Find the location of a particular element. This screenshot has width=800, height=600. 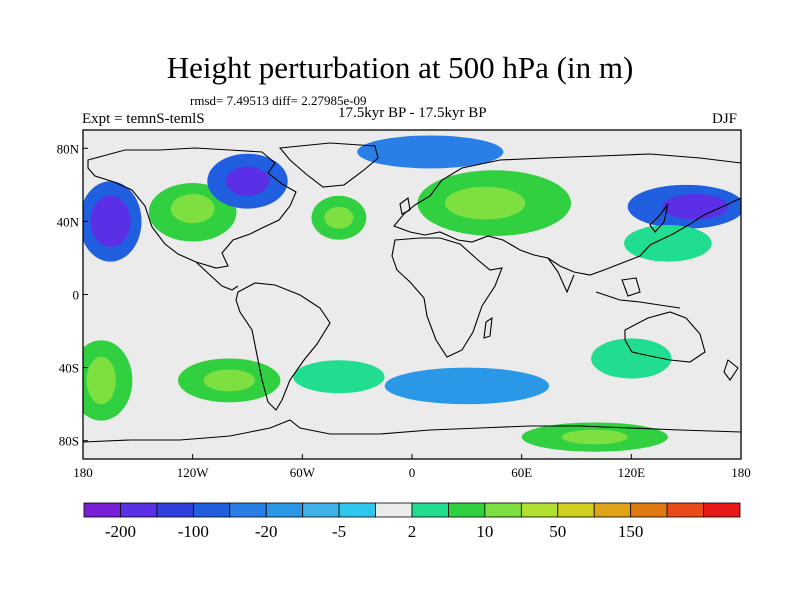

y-tick-label-2: 0 is located at coordinates (76, 295).